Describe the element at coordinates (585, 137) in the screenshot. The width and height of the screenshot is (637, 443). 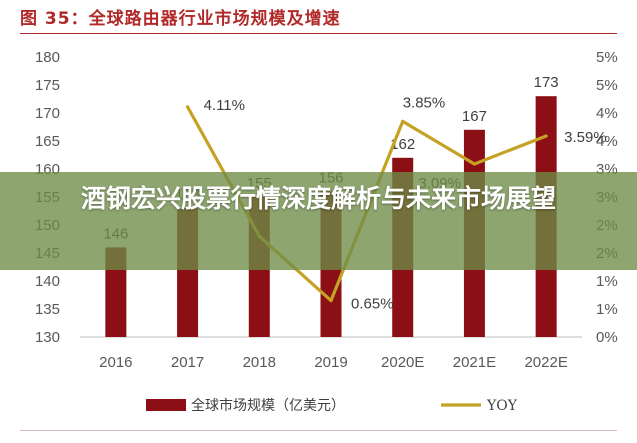
I see `yoy-value-label: 3.59%` at that location.